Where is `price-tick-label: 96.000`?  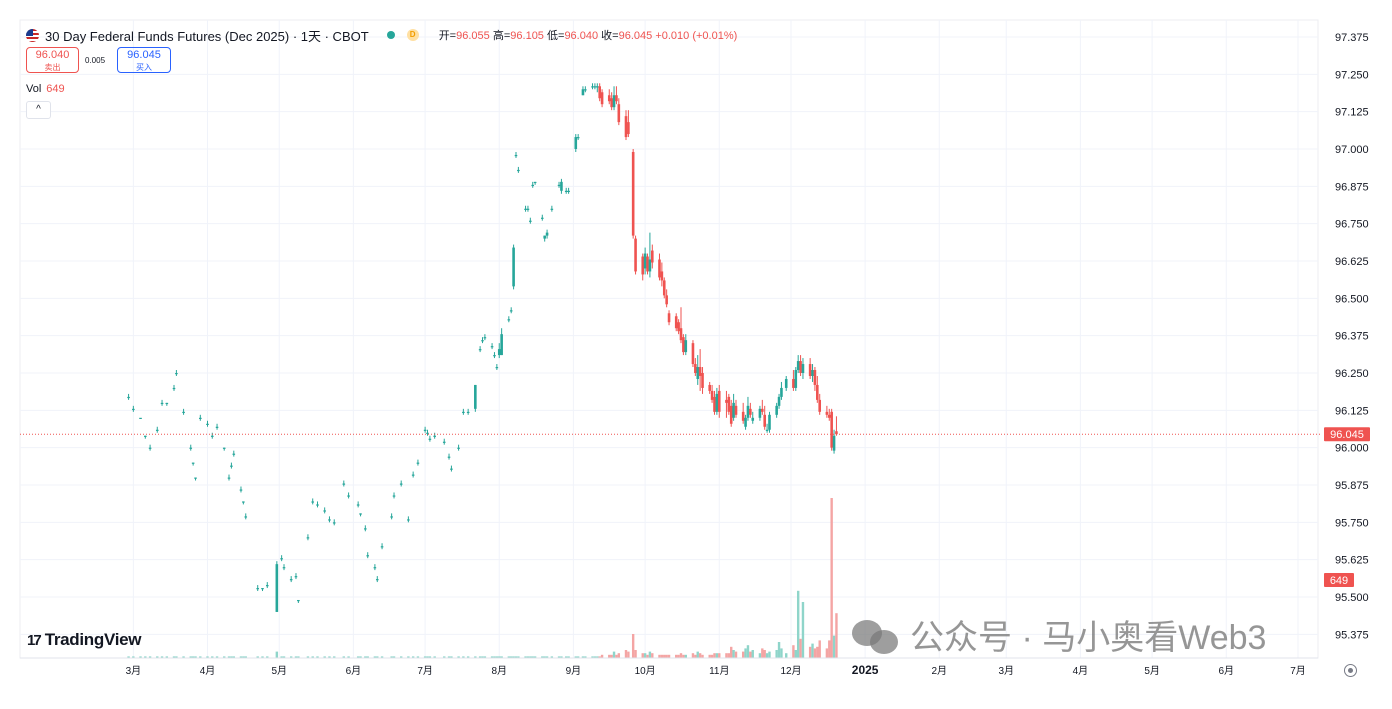
price-tick-label: 96.000 is located at coordinates (1352, 449).